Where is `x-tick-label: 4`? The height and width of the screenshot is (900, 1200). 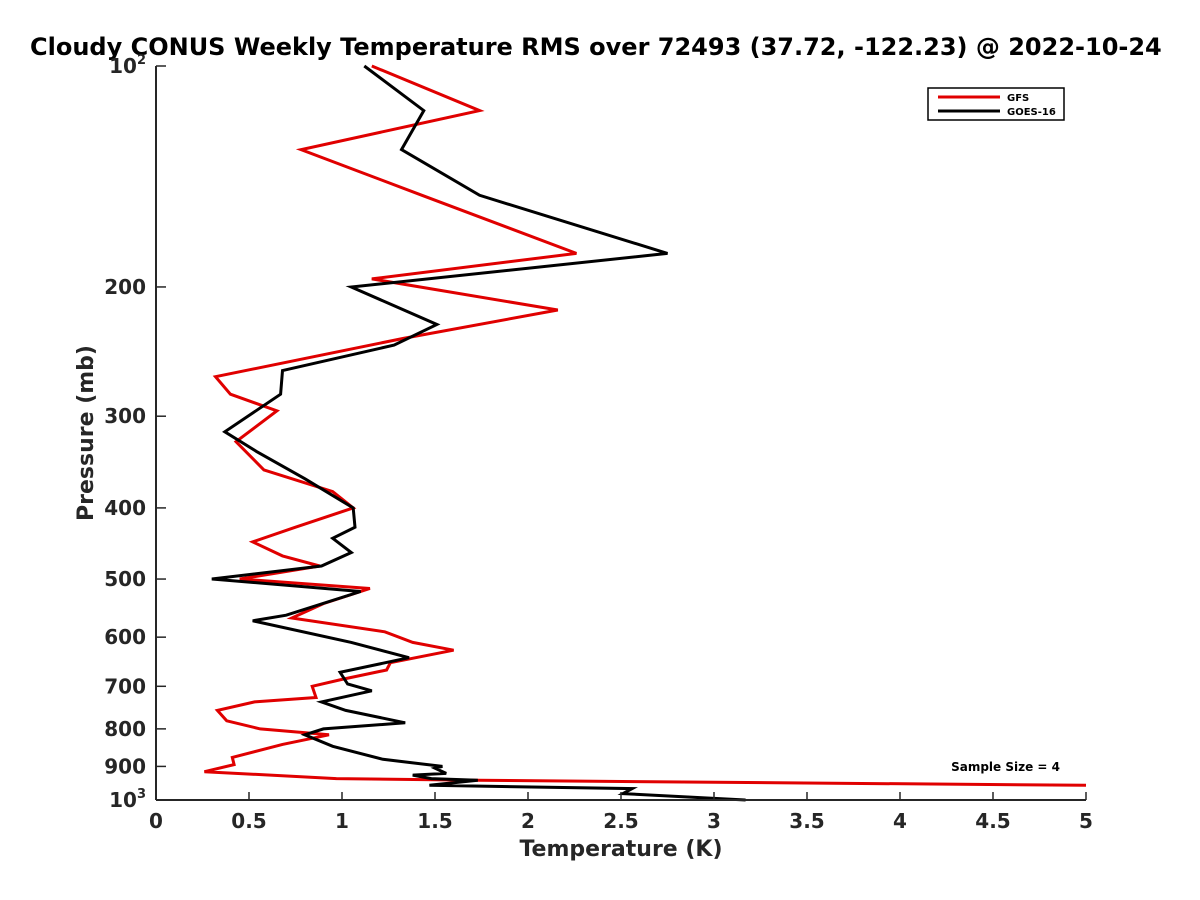 x-tick-label: 4 is located at coordinates (900, 821).